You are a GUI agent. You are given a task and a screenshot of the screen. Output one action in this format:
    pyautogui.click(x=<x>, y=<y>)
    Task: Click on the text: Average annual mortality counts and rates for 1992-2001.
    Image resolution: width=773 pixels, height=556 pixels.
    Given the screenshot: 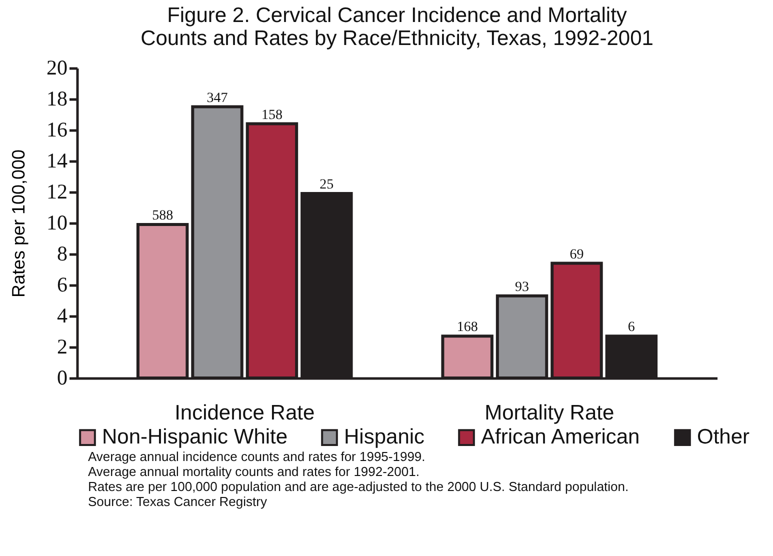 What is the action you would take?
    pyautogui.click(x=254, y=471)
    